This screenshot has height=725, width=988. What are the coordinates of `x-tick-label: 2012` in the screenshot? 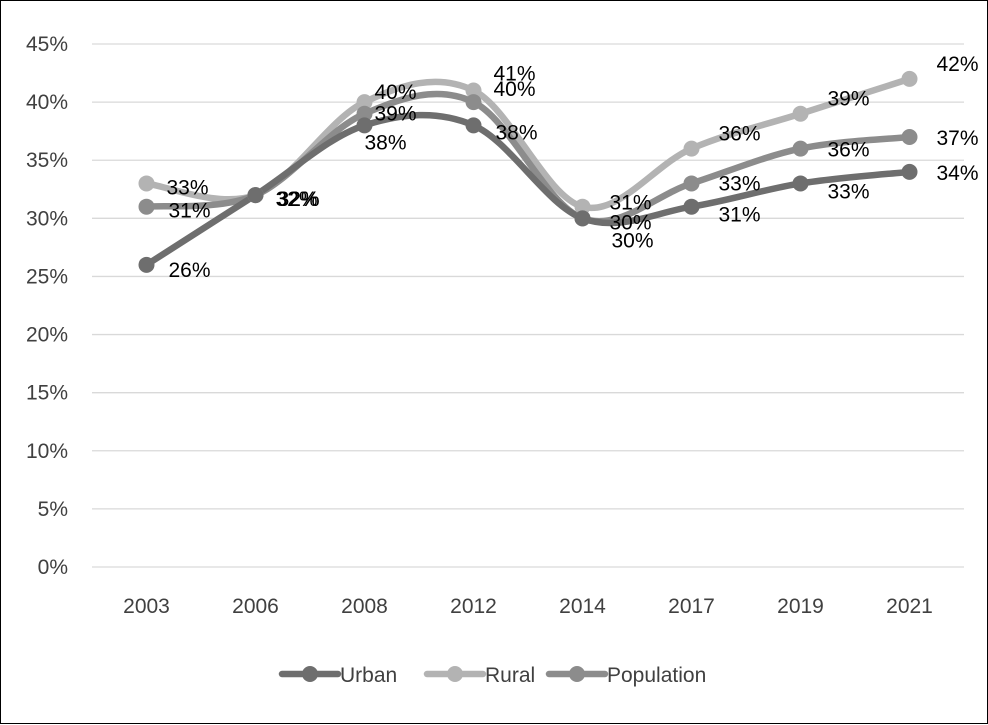 It's located at (473, 606).